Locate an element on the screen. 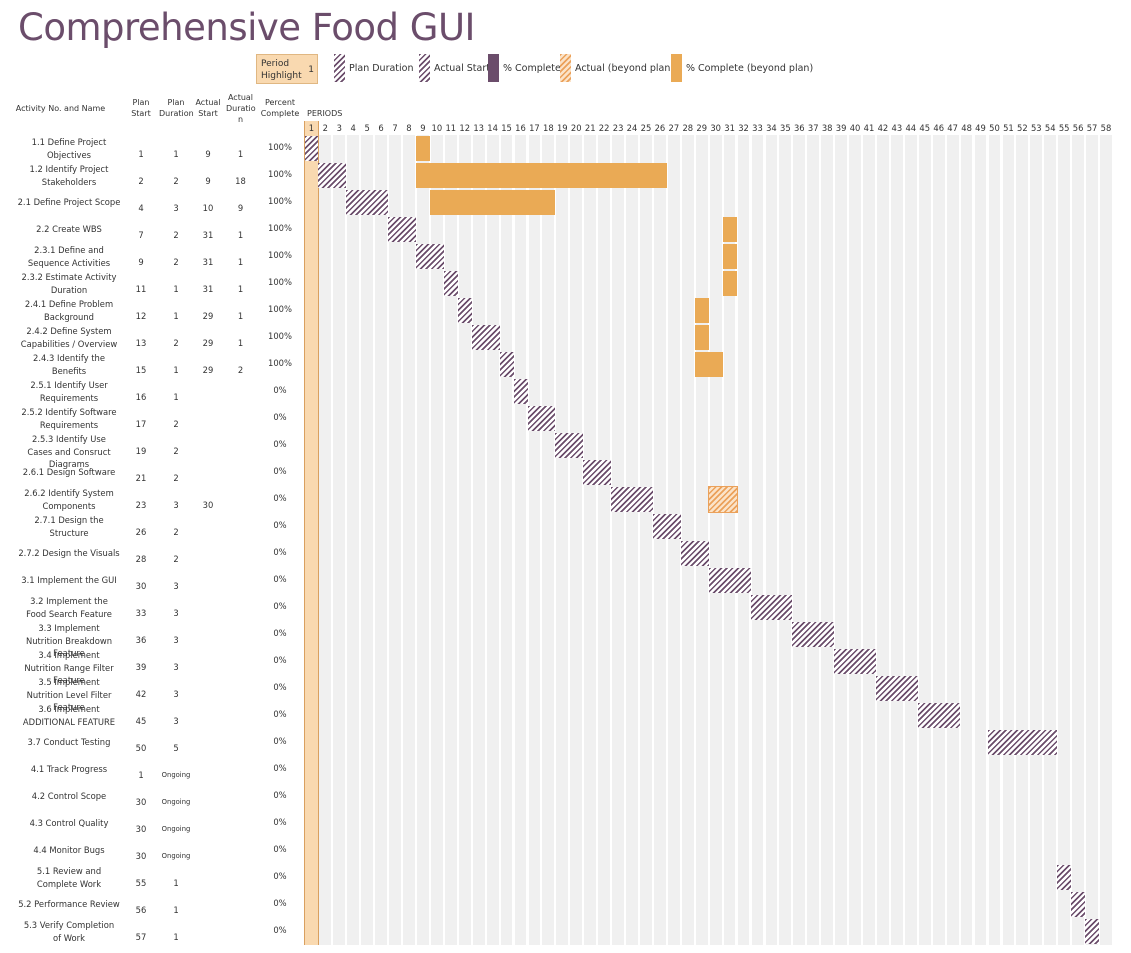 The image size is (1131, 953). period-number: 58 is located at coordinates (1106, 128).